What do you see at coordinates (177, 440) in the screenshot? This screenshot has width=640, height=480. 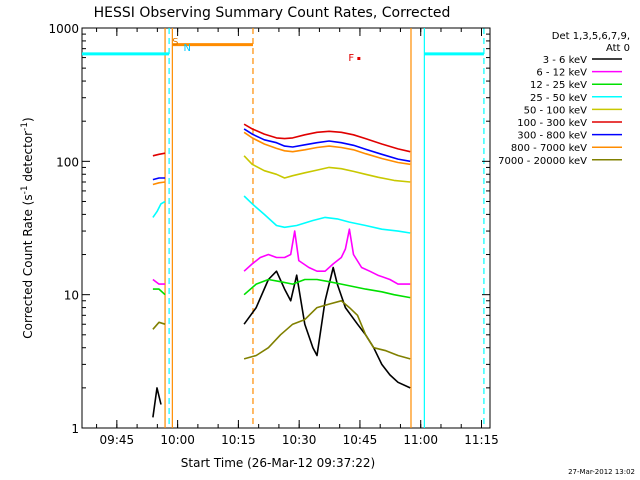 I see `x-tick-label: 10:00` at bounding box center [177, 440].